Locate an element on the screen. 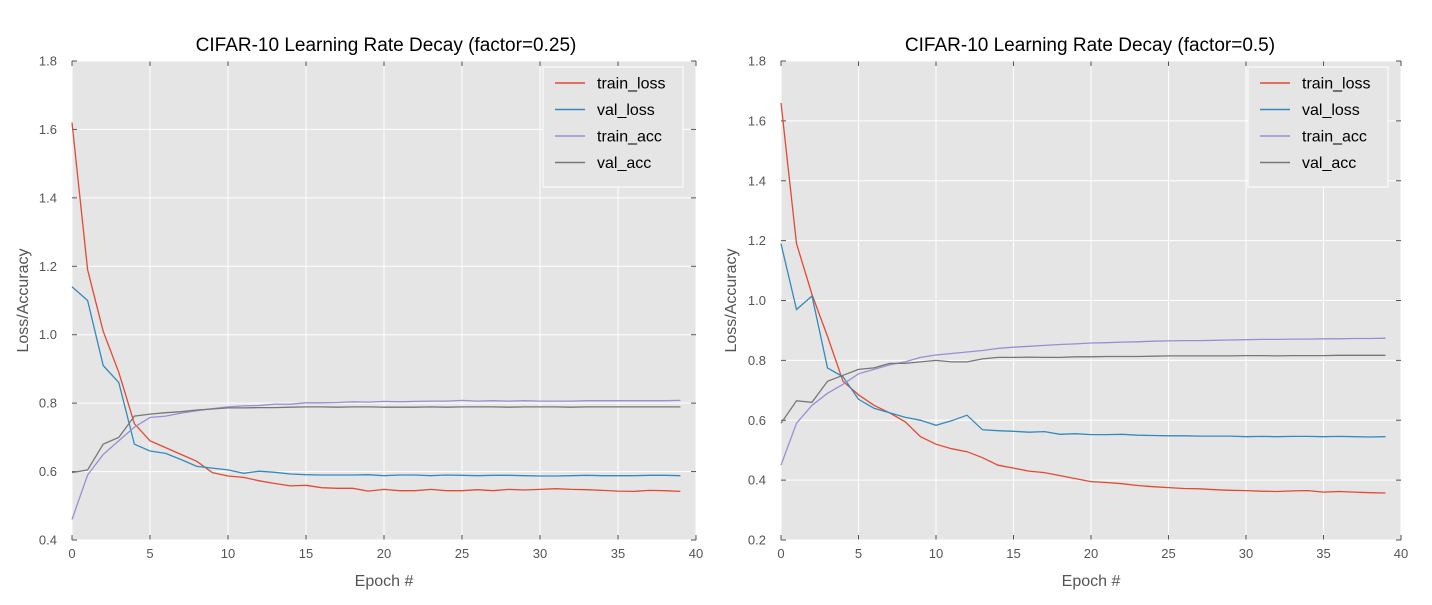 This screenshot has height=605, width=1432. y-tick-label: 0.2 is located at coordinates (757, 540).